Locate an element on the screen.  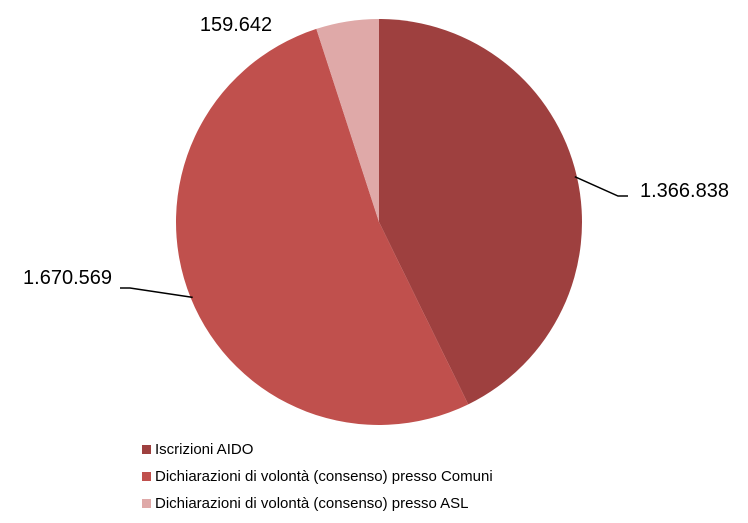
legend-item-aido: Iscrizioni AIDO is located at coordinates (317, 449).